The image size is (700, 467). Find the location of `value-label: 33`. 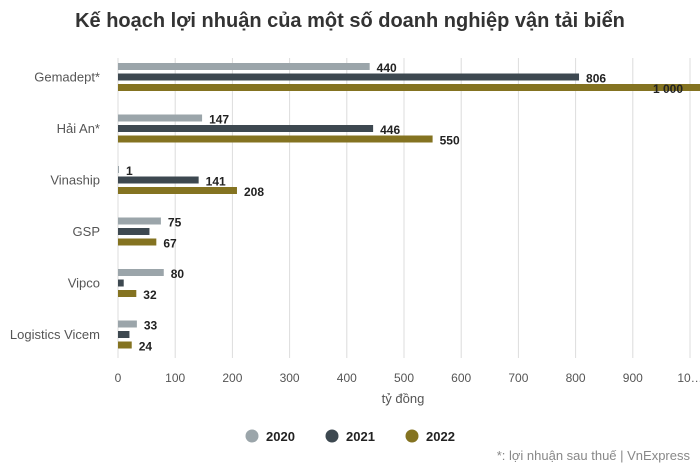

value-label: 33 is located at coordinates (151, 326).